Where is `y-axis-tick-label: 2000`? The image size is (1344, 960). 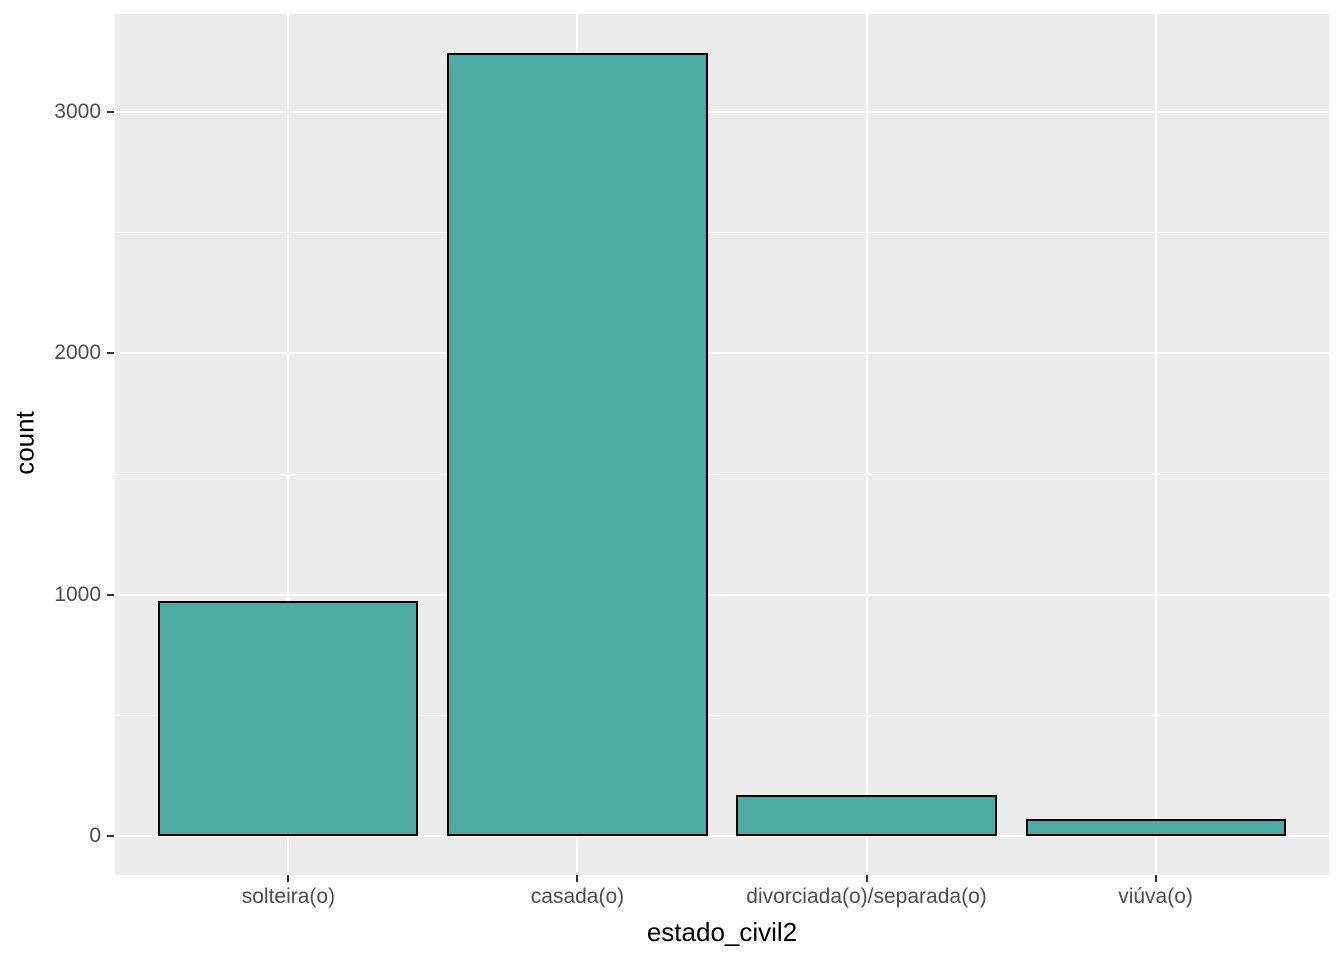
y-axis-tick-label: 2000 is located at coordinates (77, 353).